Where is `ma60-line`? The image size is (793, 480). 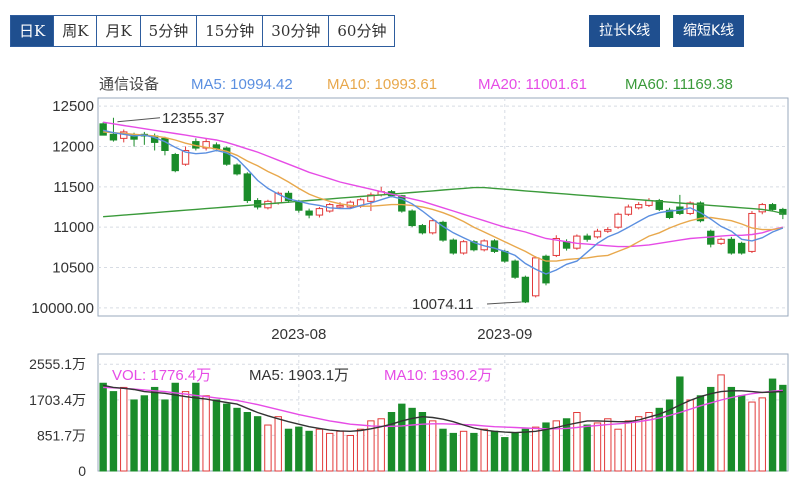
ma60-line is located at coordinates (443, 202).